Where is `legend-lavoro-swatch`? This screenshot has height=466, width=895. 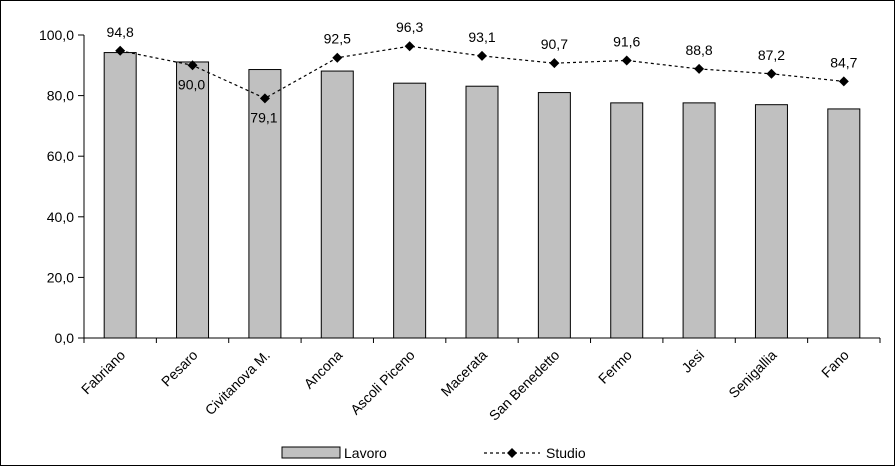 legend-lavoro-swatch is located at coordinates (311, 452).